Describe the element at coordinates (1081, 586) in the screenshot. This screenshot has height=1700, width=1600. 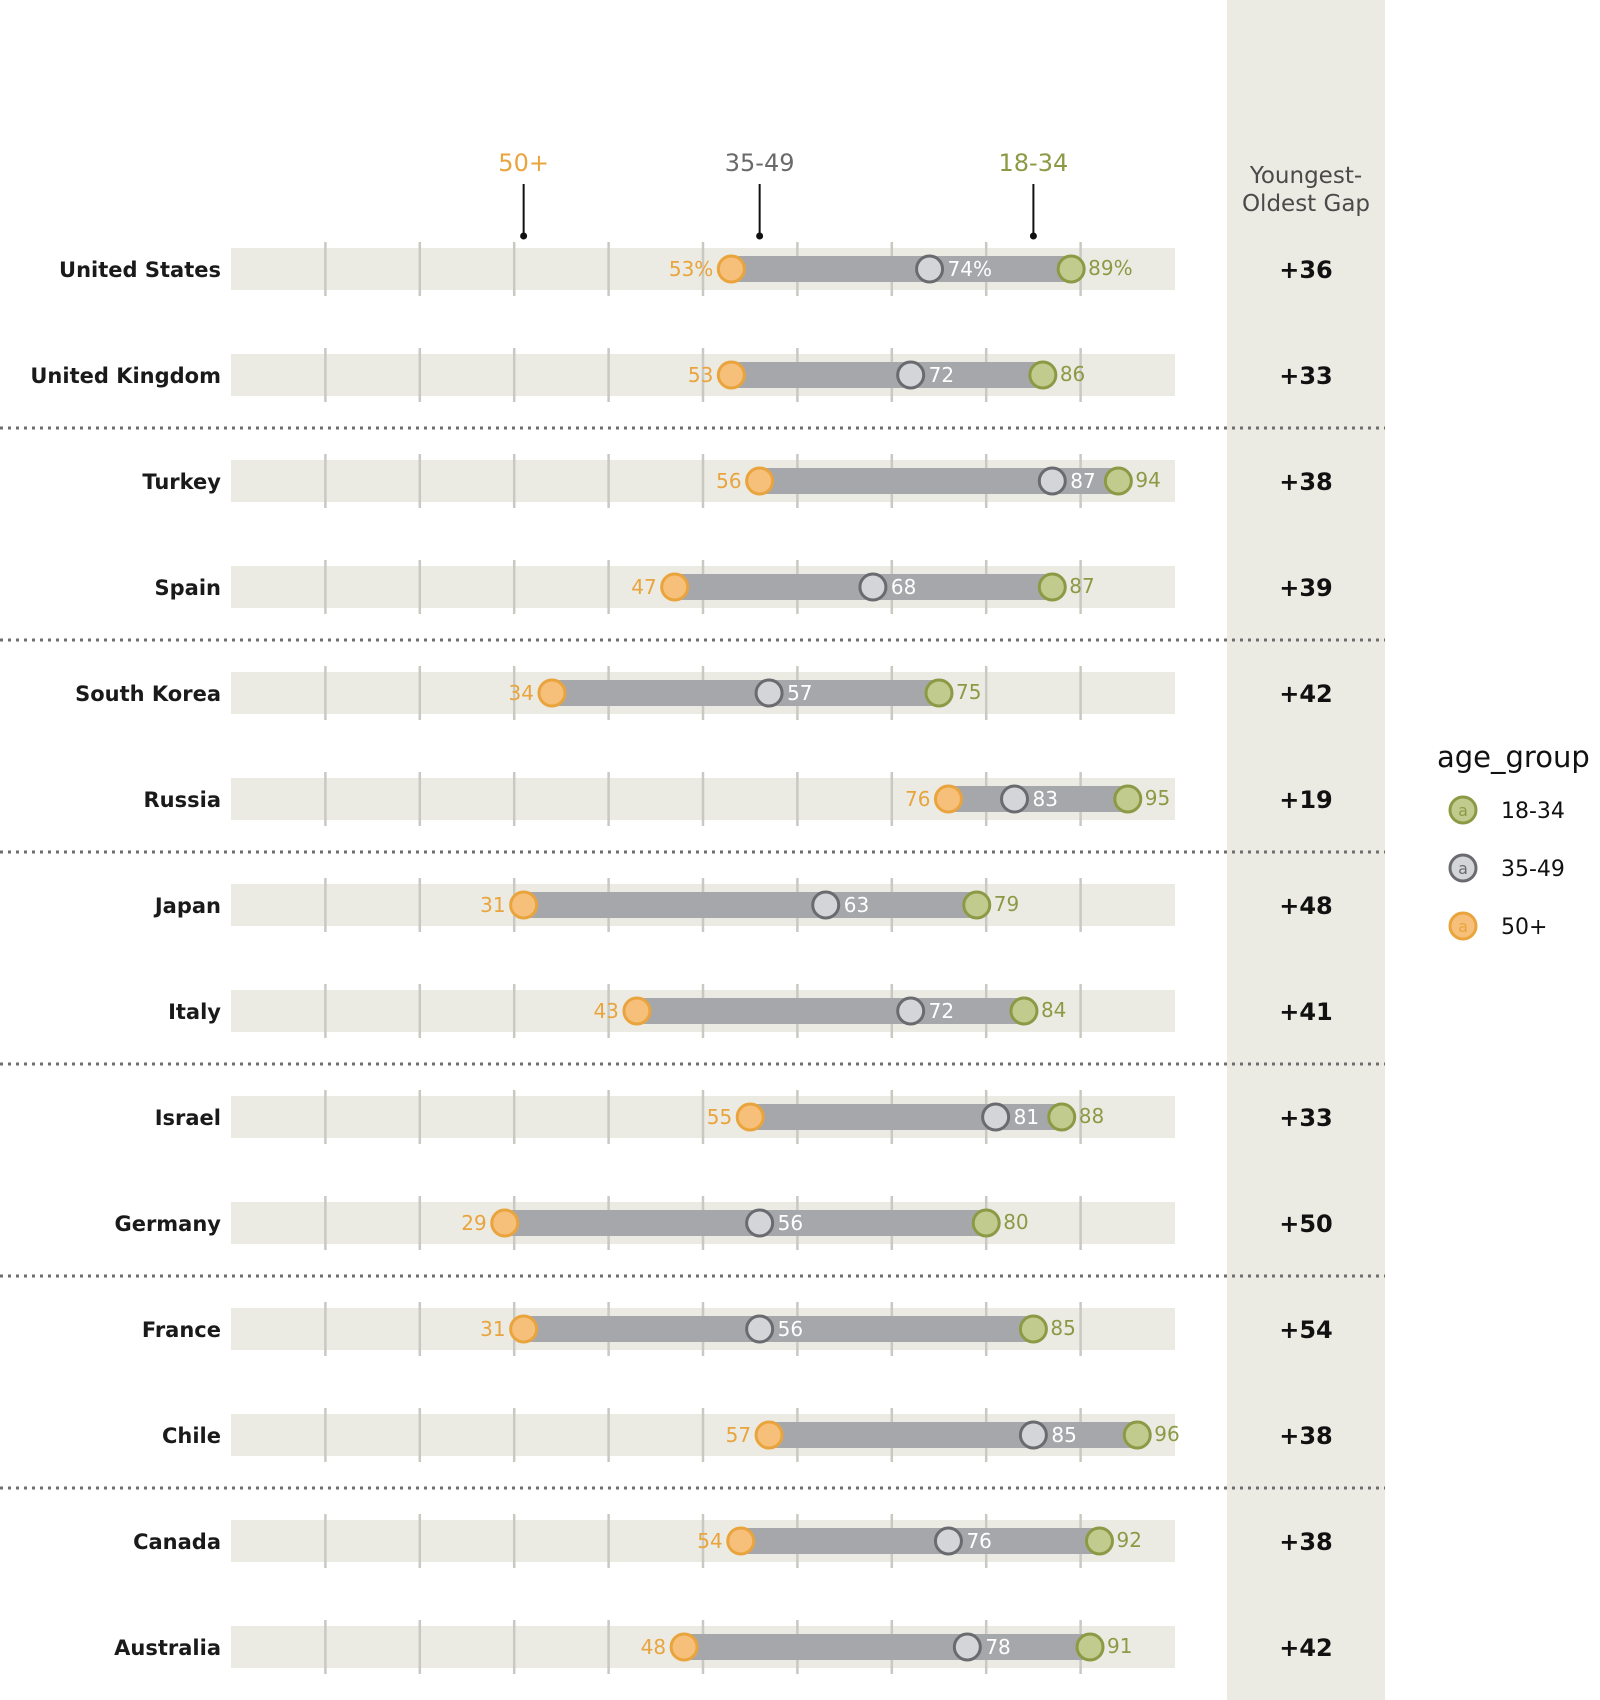
I see `label-young: 87` at that location.